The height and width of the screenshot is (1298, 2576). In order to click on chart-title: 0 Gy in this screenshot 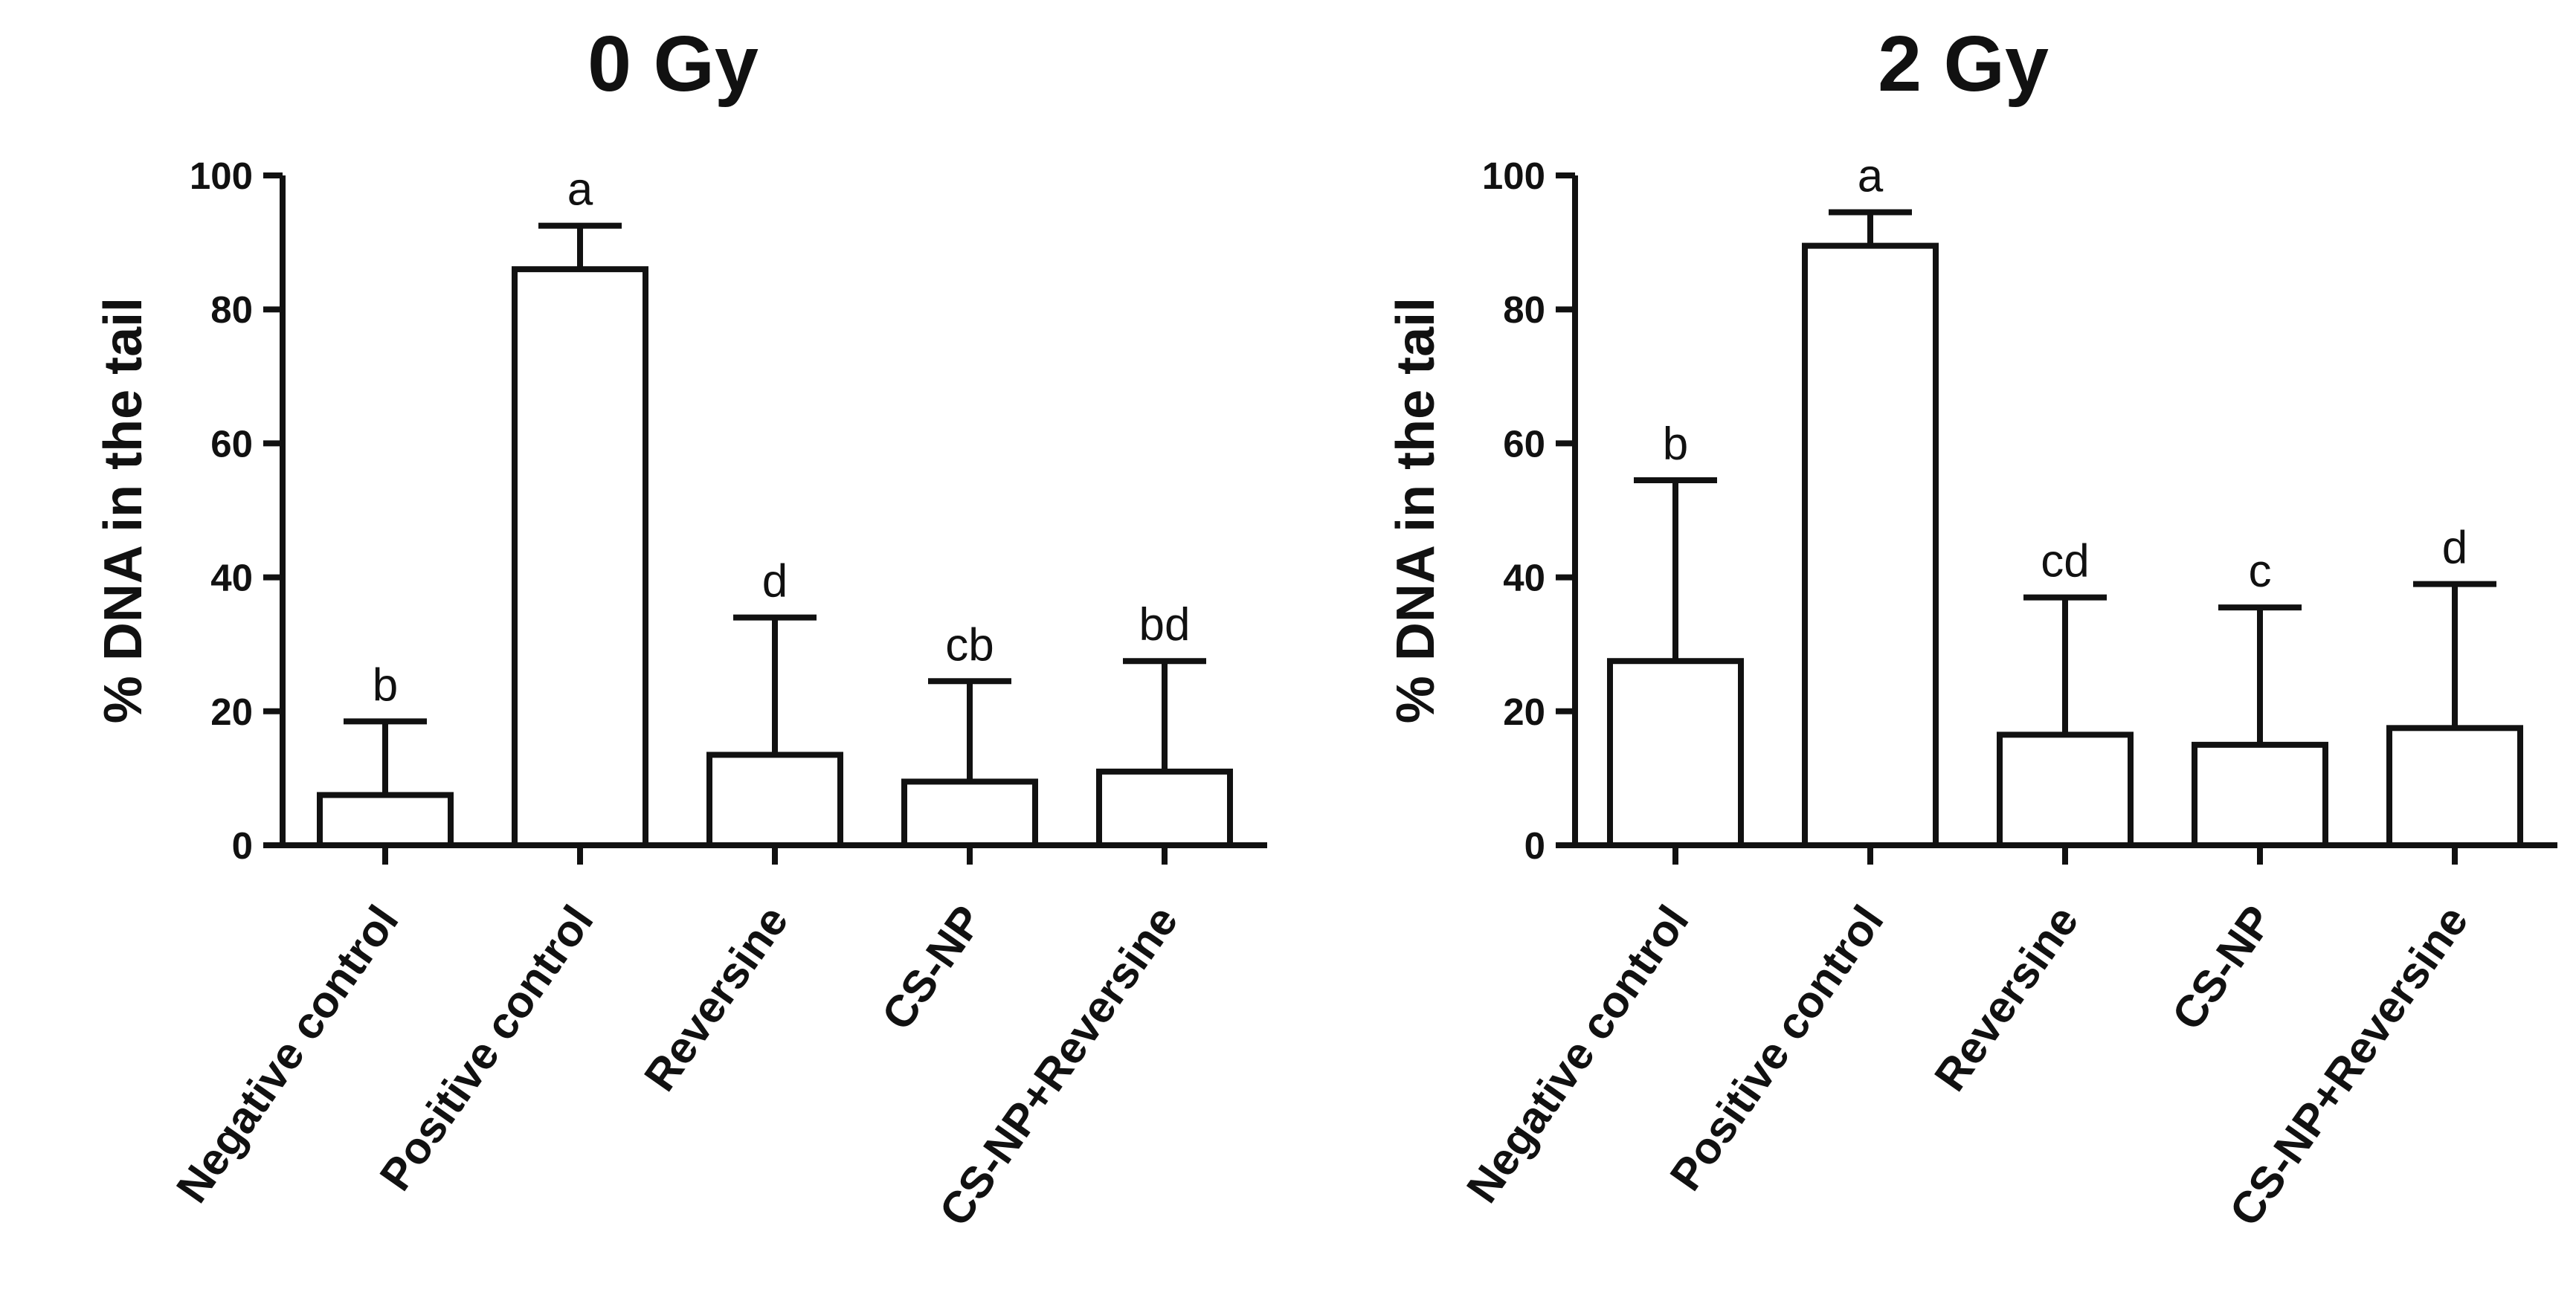, I will do `click(673, 64)`.